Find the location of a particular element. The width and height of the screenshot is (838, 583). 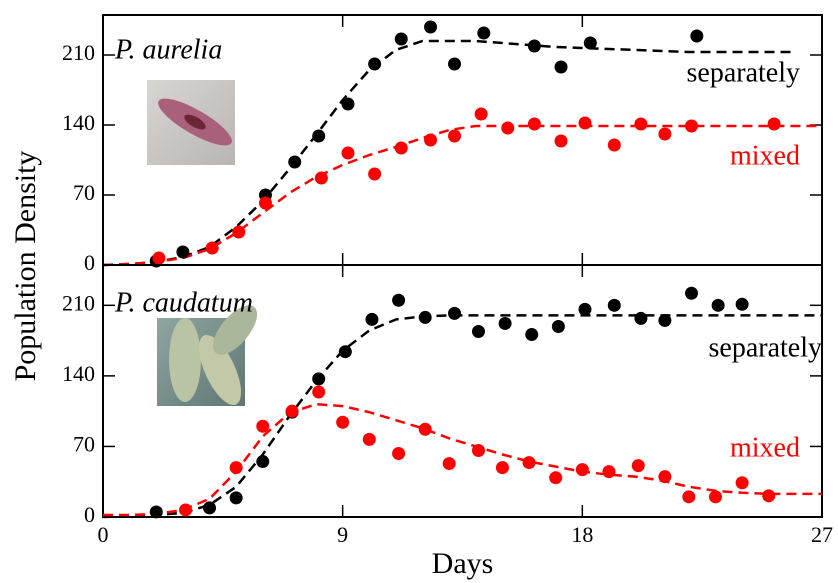

y-axis-label: Population Density is located at coordinates (25, 266).